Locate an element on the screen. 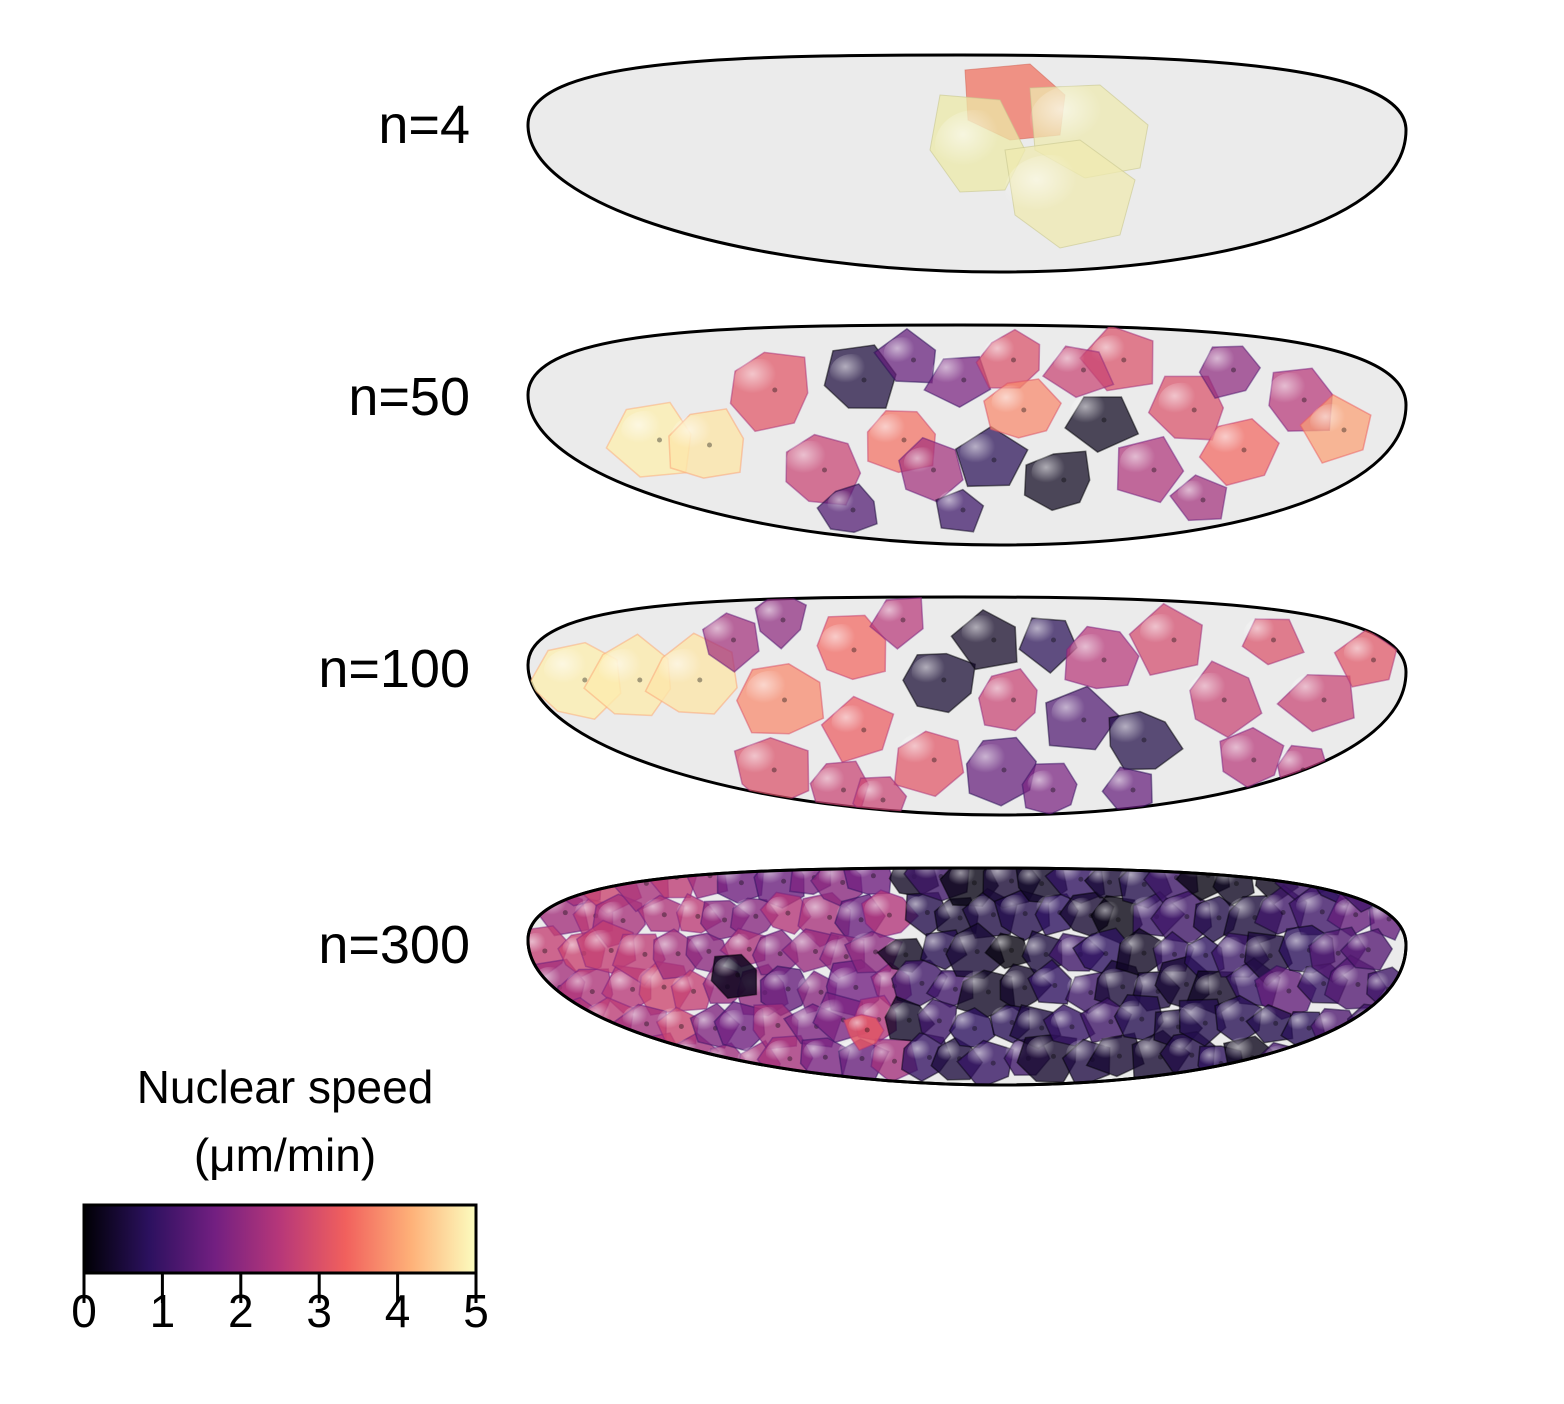 This screenshot has width=1564, height=1404. embryo-n100 is located at coordinates (967, 706).